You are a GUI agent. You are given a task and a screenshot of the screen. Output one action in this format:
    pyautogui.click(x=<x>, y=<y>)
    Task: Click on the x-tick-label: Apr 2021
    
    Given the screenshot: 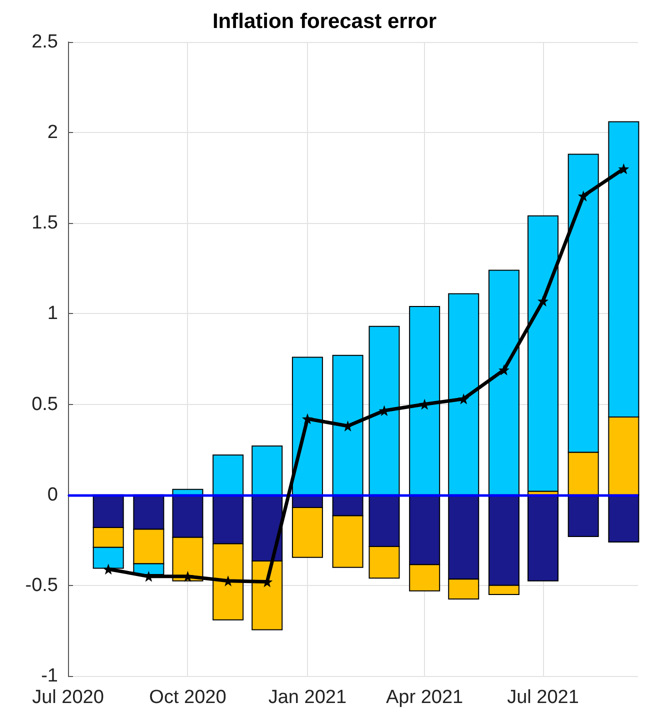 What is the action you would take?
    pyautogui.click(x=425, y=697)
    